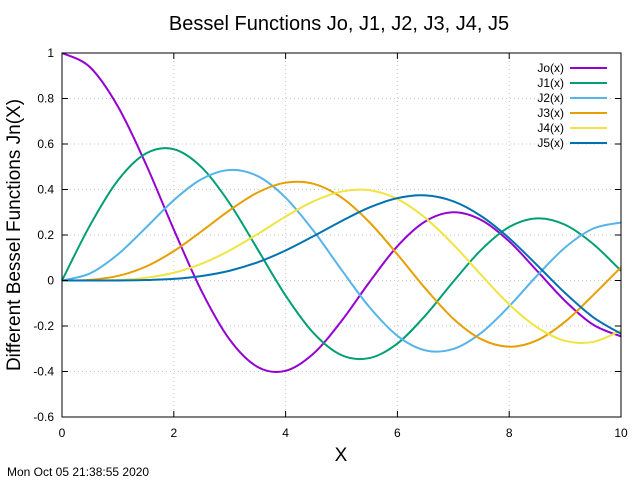  I want to click on x-tick-label: 4, so click(285, 433).